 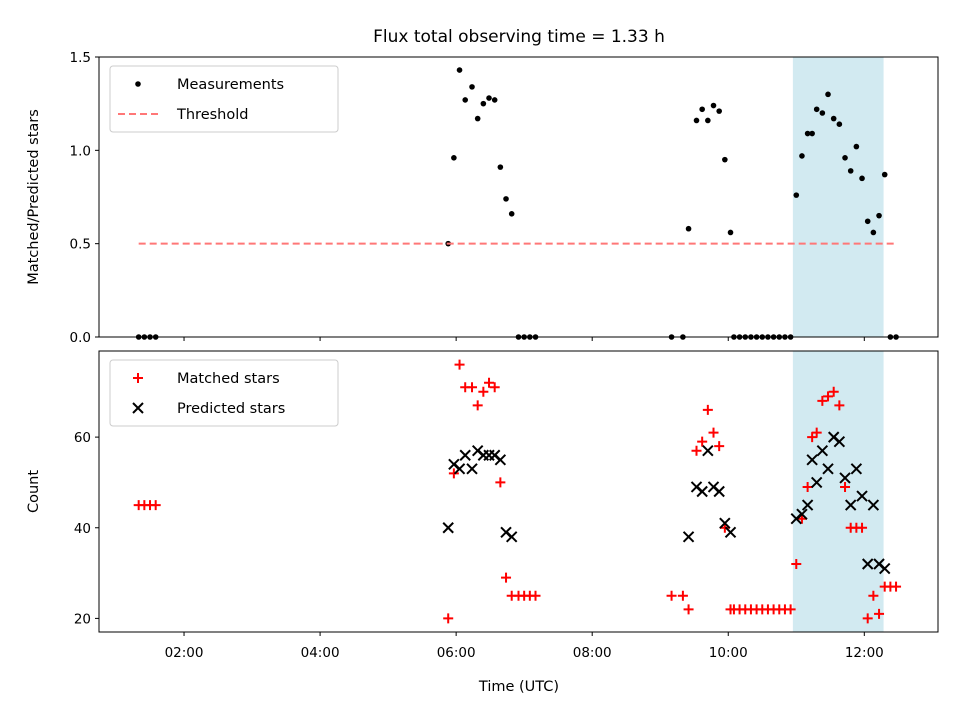 I want to click on legend-label: Measurements, so click(x=230, y=85).